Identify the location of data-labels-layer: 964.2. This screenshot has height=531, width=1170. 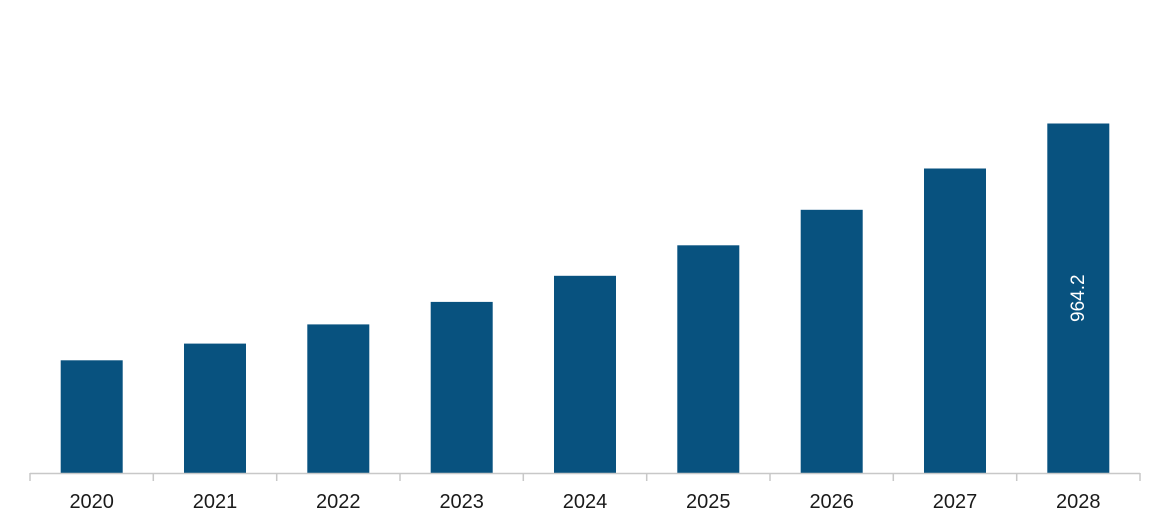
(1078, 298).